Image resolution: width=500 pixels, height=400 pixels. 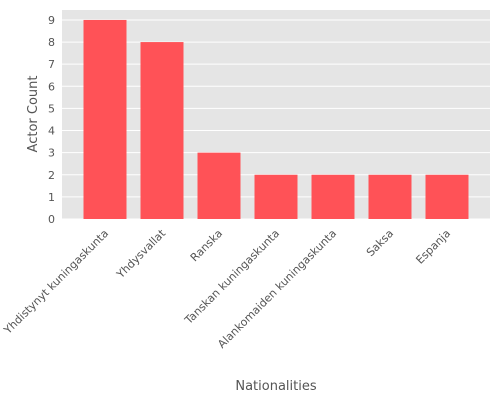 I want to click on y-tick-label: 8, so click(x=51, y=42).